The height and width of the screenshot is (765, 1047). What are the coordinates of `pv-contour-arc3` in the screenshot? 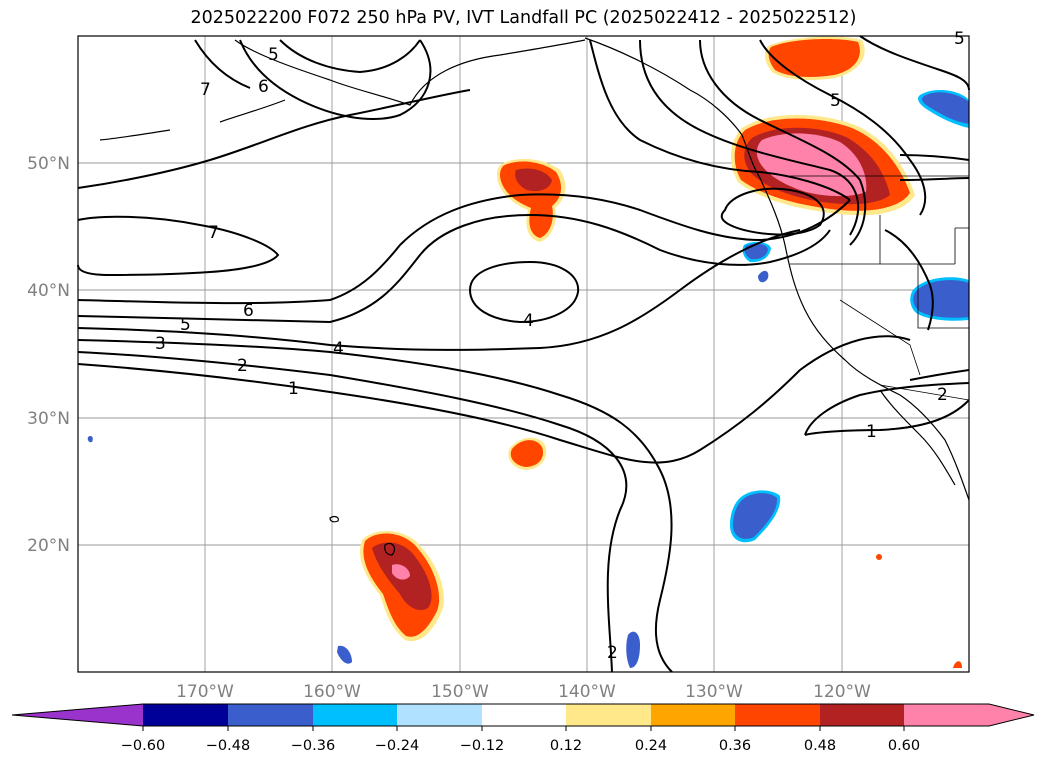 It's located at (783, 142).